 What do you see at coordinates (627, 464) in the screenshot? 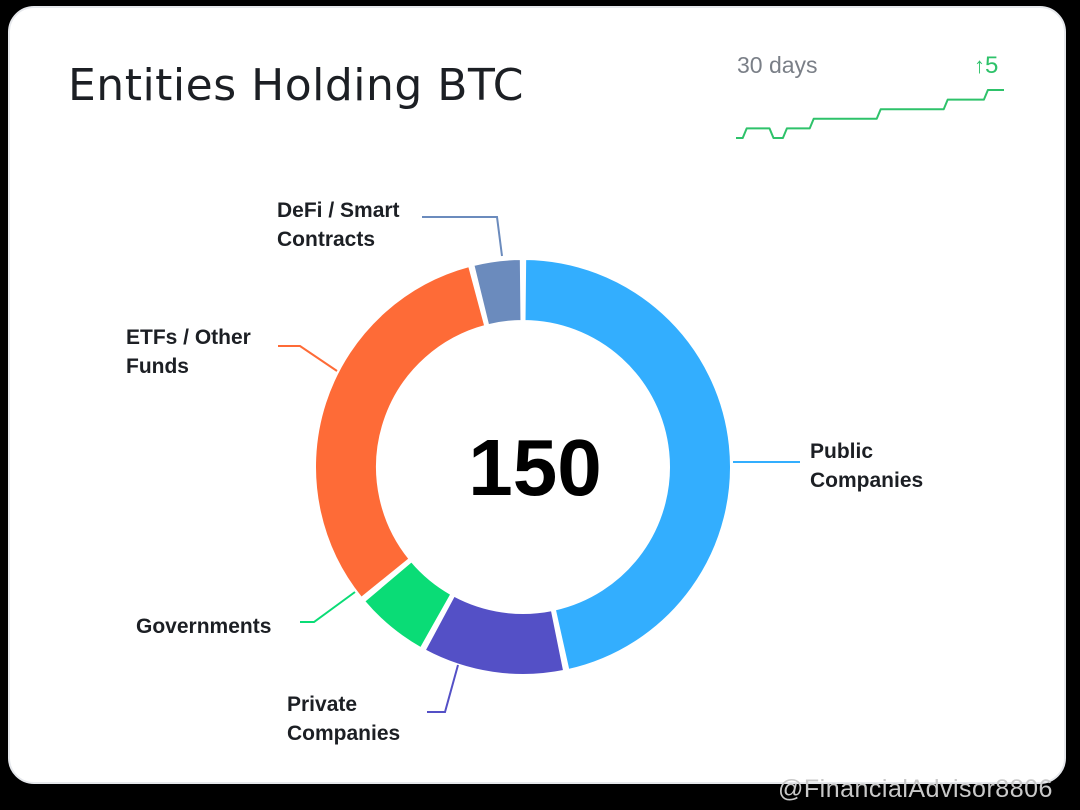
I see `donut-slice-public-companies` at bounding box center [627, 464].